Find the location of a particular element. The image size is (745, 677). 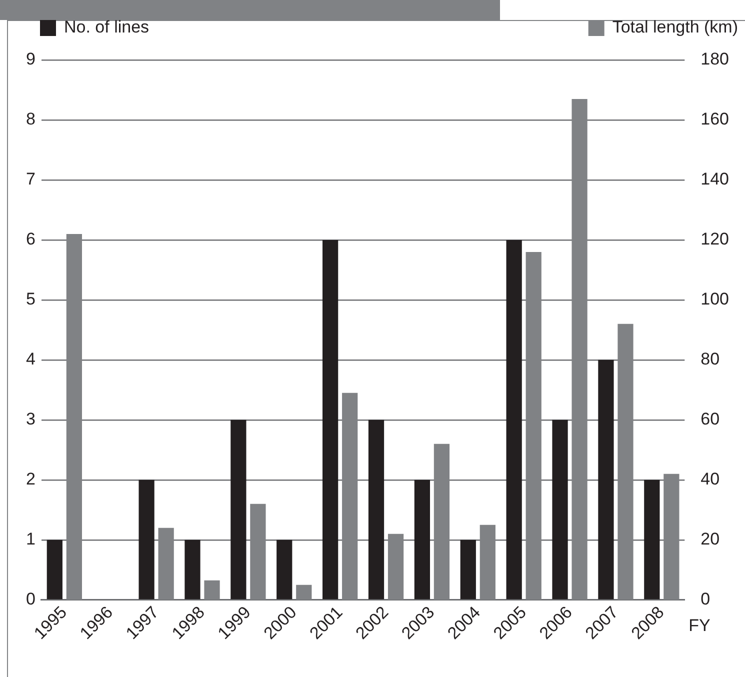

y2-tick-label: 80 is located at coordinates (710, 359).